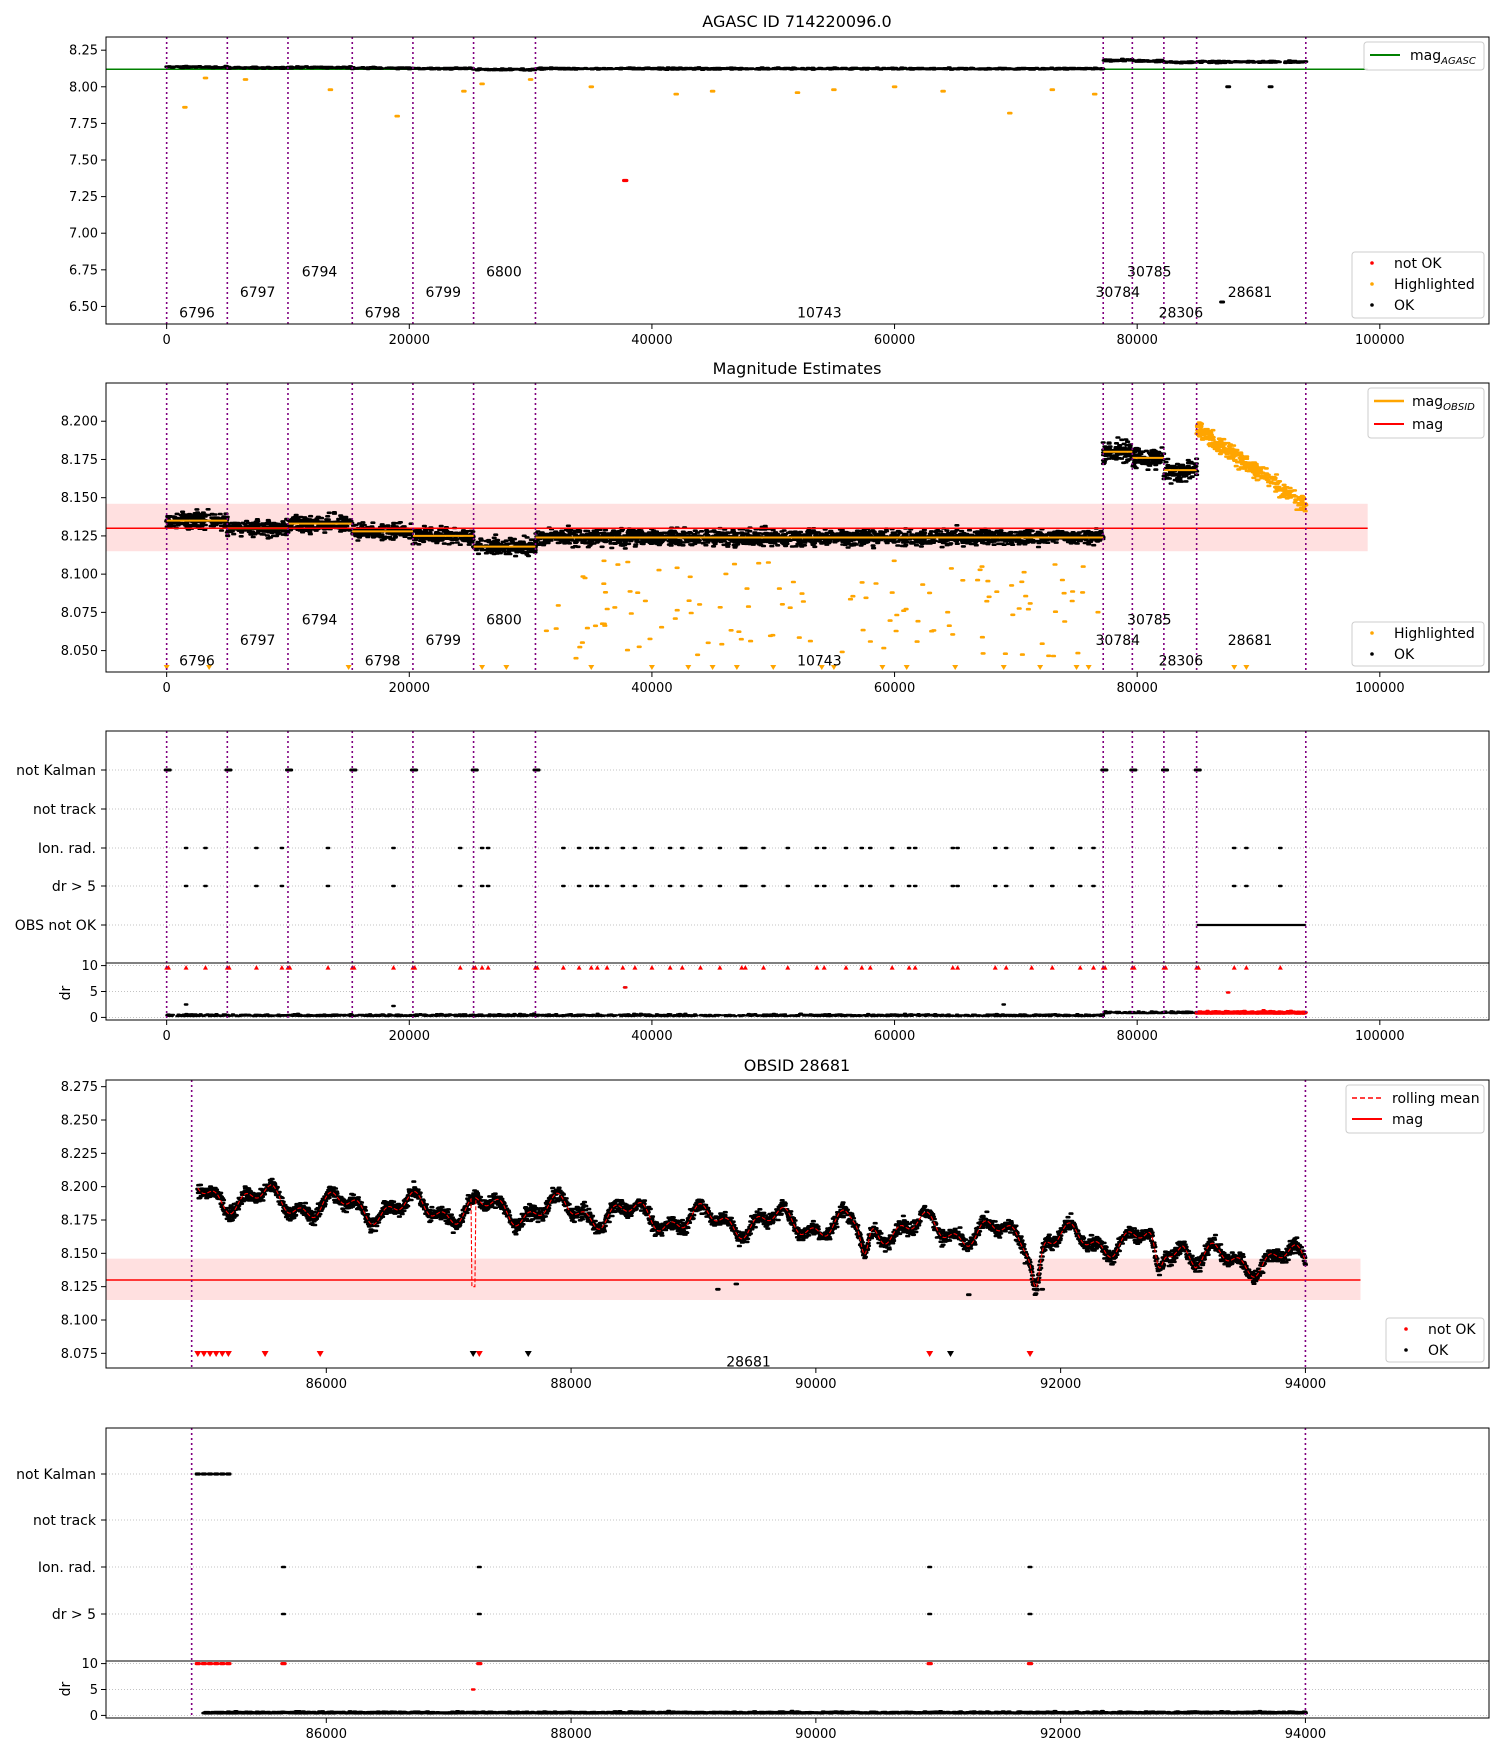  I want to click on annotation-layer, so click(736, 875).